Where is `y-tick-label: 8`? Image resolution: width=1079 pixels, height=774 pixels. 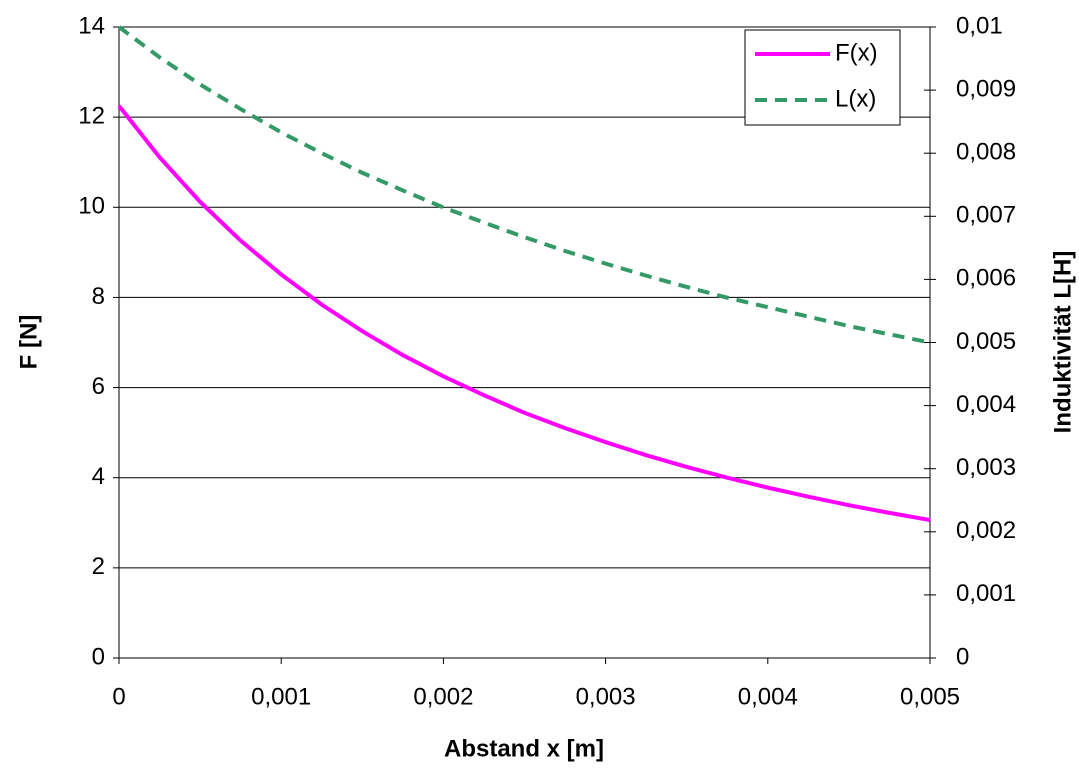 y-tick-label: 8 is located at coordinates (98, 296).